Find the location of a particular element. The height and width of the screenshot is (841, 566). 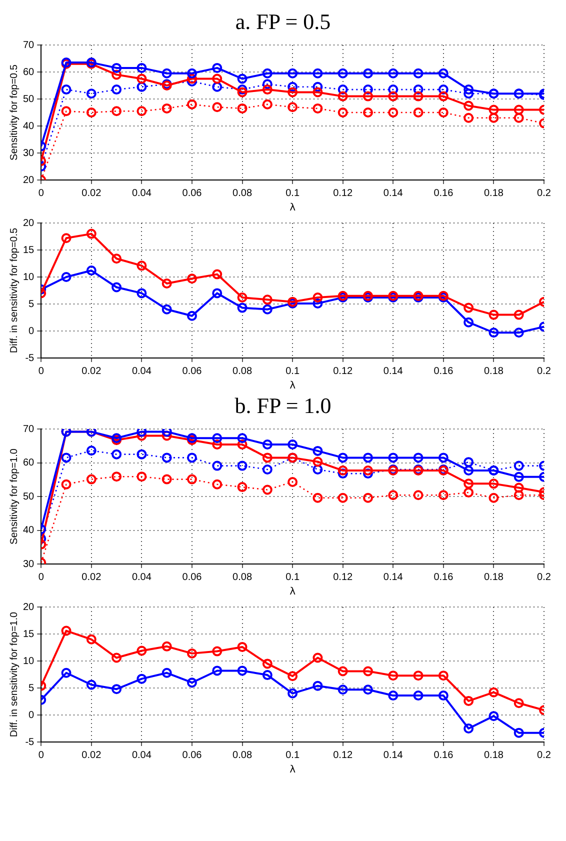

y-axis-title: Sensitivity for fop=1.0 is located at coordinates (14, 496).